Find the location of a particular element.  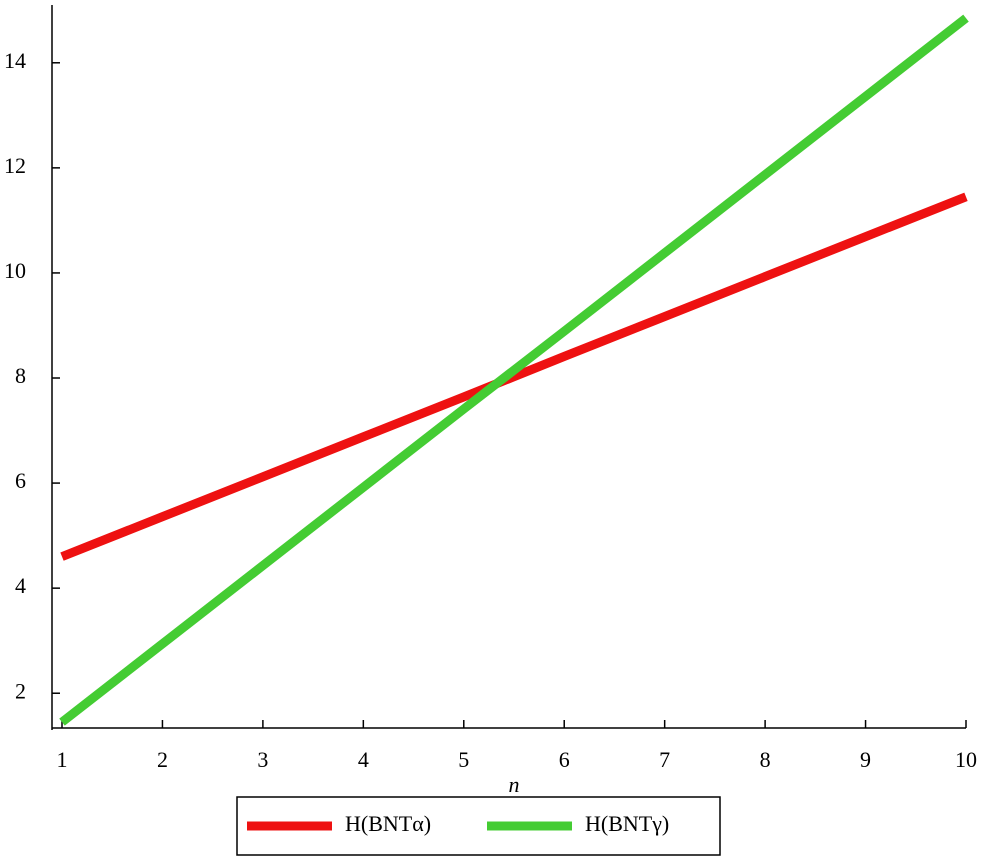

y-tick-label: 4 is located at coordinates (20, 585).